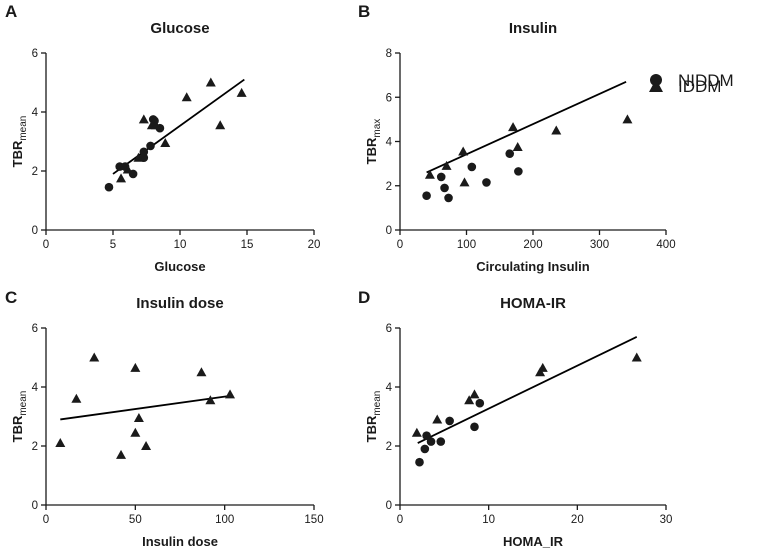 This screenshot has height=548, width=778. I want to click on chart-title-d: HOMA-IR, so click(533, 303).